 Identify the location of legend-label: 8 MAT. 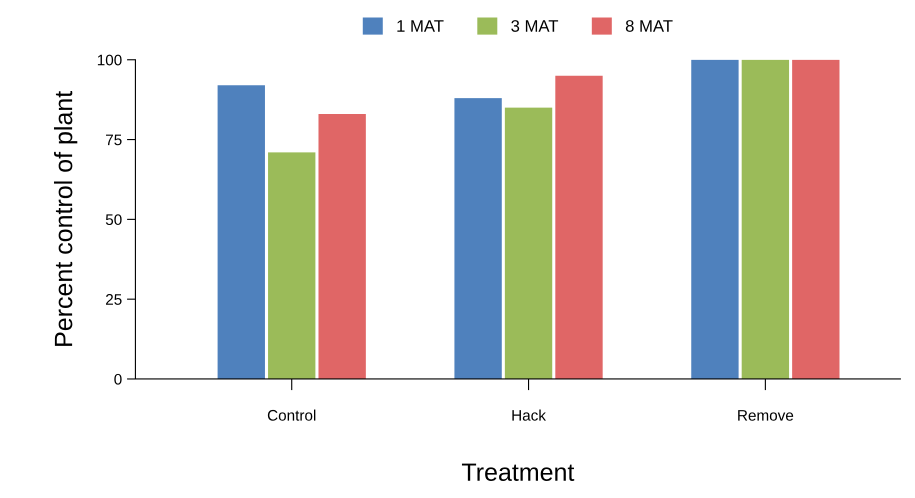
(649, 26).